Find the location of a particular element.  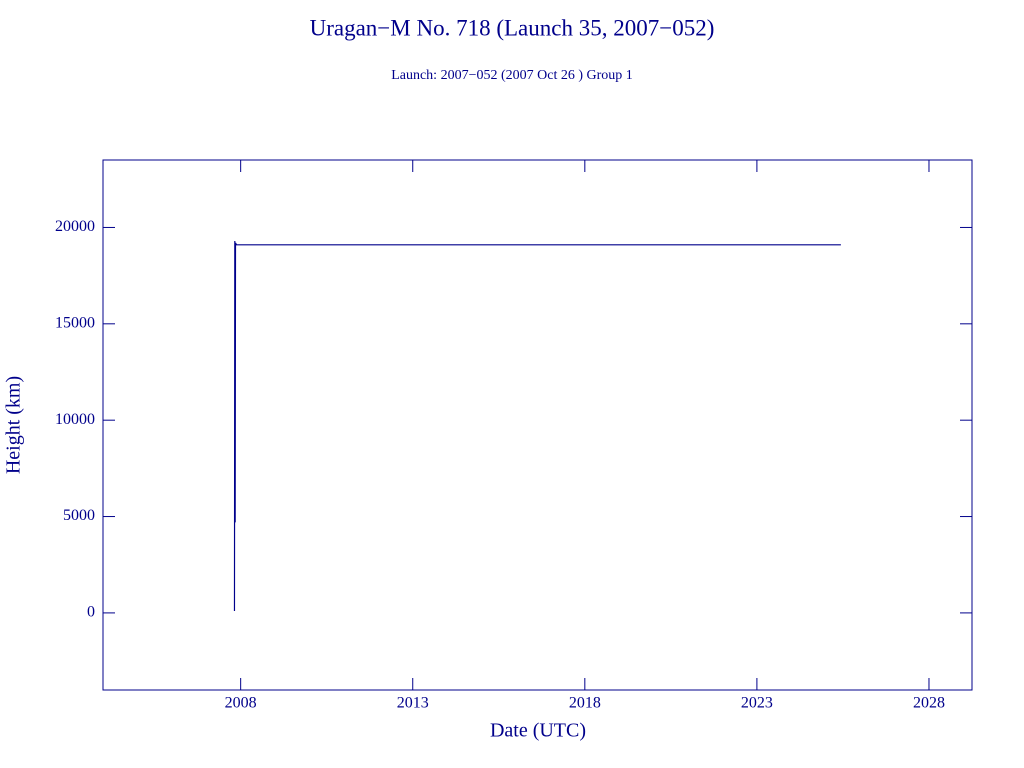

x-tick-label: 2023 is located at coordinates (757, 703).